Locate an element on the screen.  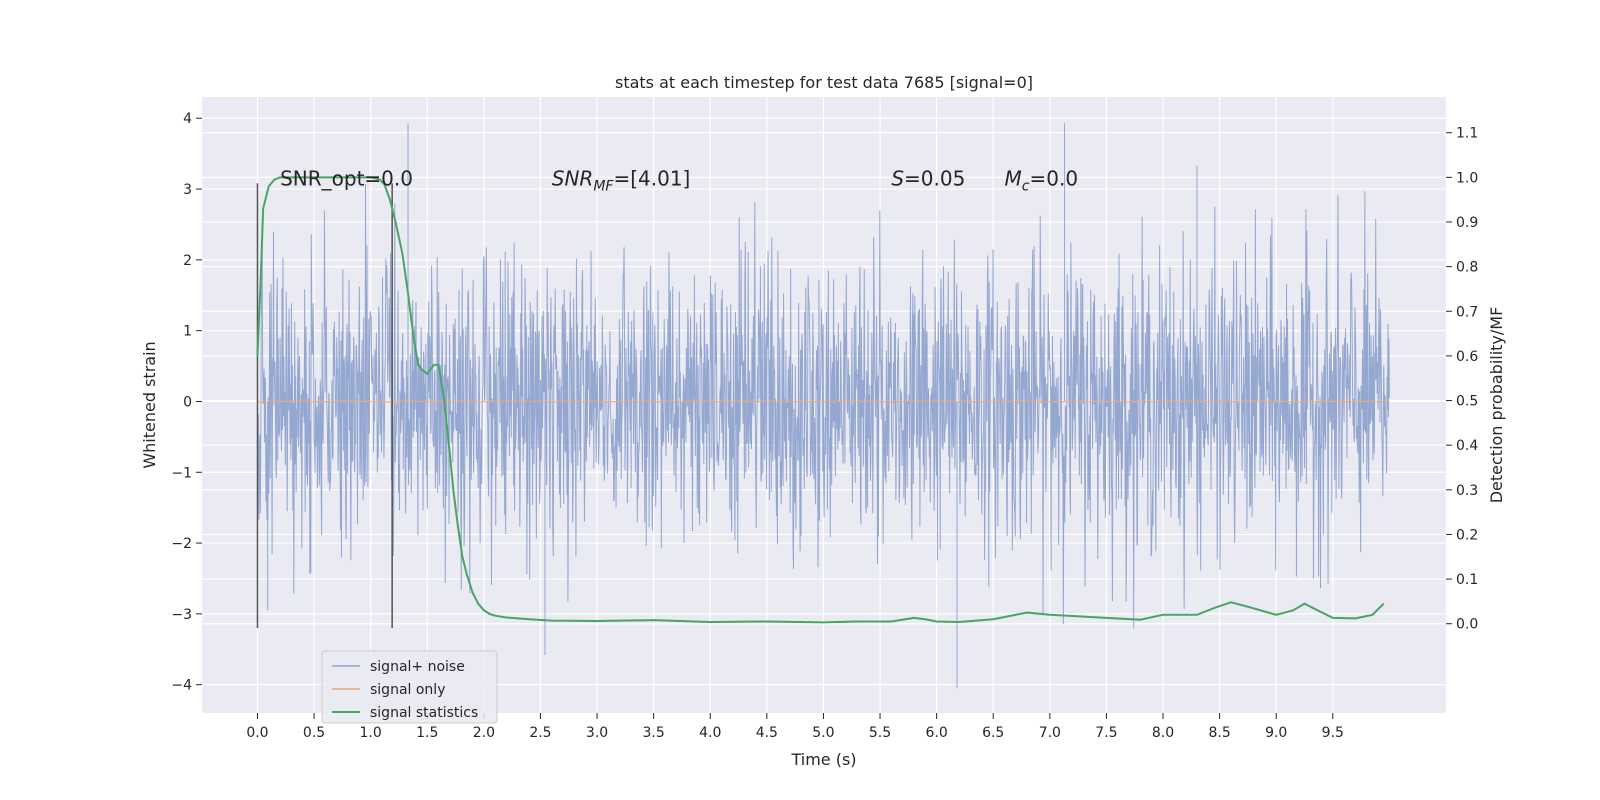
x-tick-label: 5.0 is located at coordinates (823, 733).